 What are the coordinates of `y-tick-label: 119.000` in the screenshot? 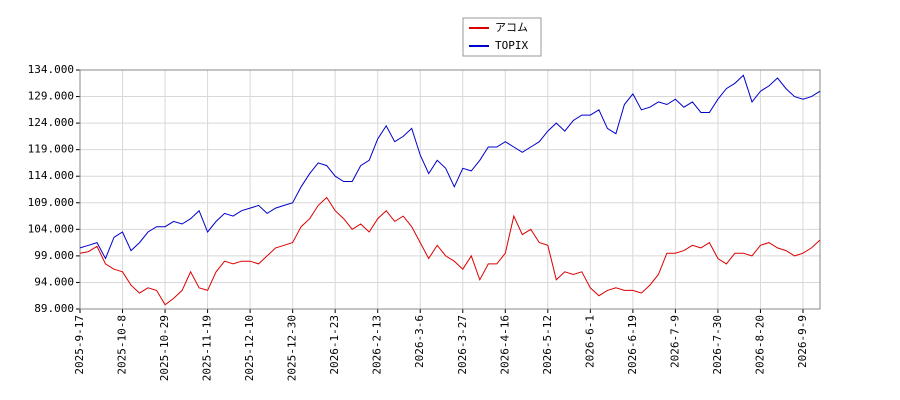 It's located at (51, 149).